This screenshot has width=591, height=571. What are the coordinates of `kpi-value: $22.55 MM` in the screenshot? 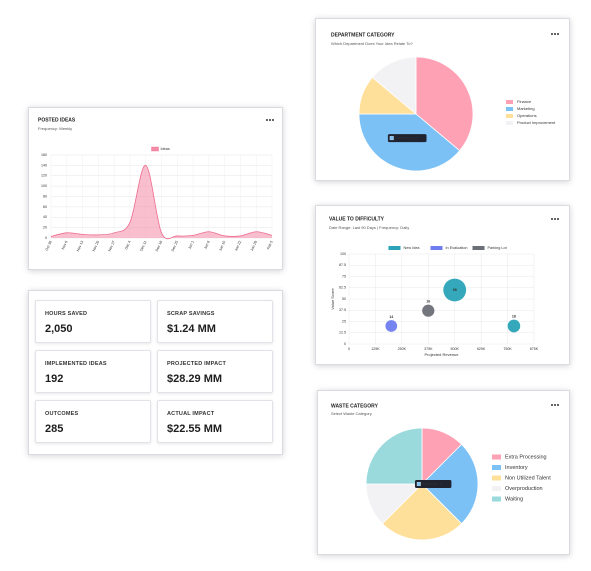 It's located at (195, 429).